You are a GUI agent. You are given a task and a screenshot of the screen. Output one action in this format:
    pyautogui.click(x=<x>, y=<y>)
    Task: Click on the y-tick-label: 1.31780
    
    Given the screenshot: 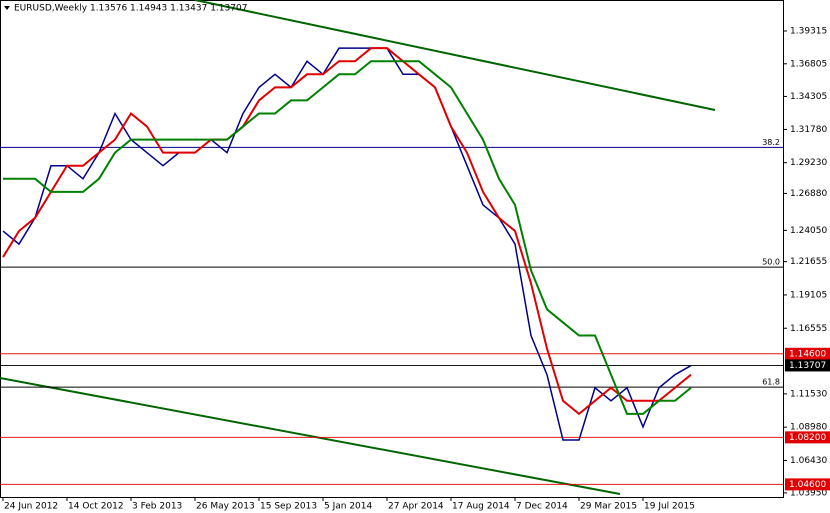 What is the action you would take?
    pyautogui.click(x=808, y=130)
    